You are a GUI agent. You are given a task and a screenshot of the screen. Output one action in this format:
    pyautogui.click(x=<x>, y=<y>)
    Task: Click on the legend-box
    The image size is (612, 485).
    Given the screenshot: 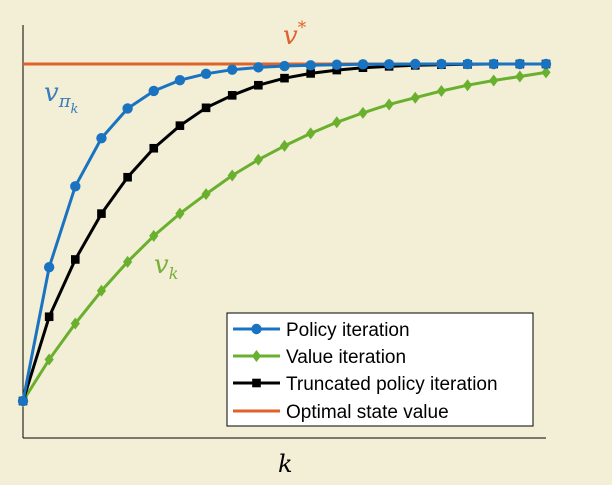 What is the action you would take?
    pyautogui.click(x=380, y=369)
    